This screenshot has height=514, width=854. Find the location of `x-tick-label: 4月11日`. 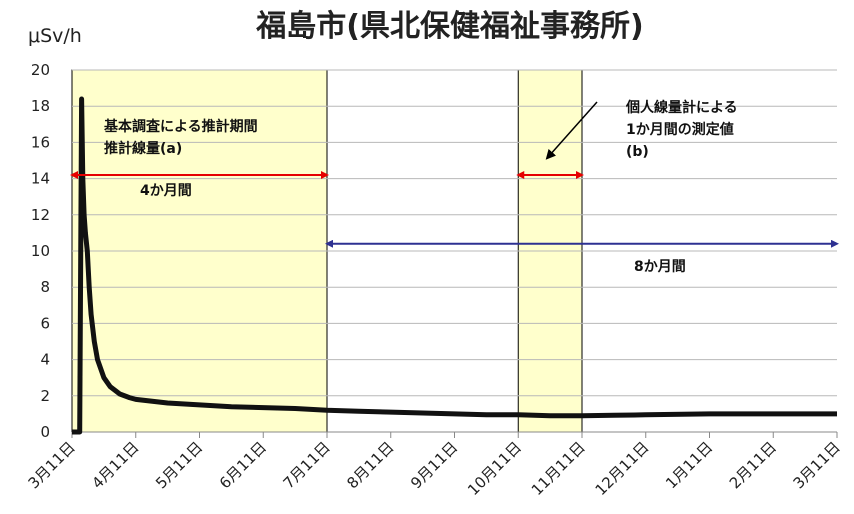

x-tick-label: 4月11日 is located at coordinates (115, 465).